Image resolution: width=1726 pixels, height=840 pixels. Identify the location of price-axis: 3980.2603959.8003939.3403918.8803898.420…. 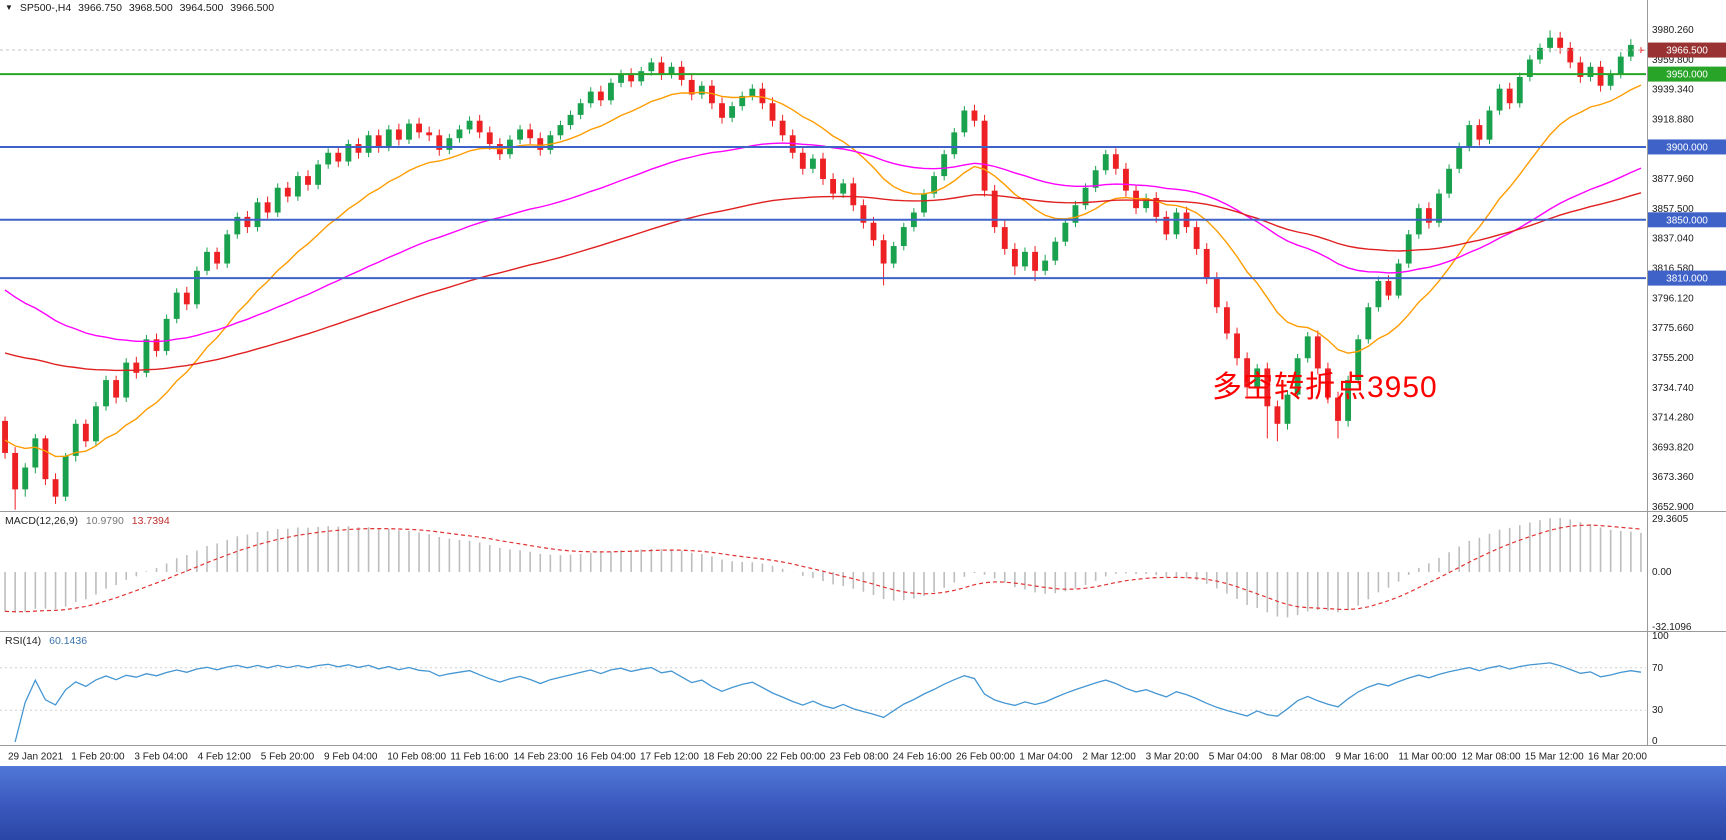
(1673, 269).